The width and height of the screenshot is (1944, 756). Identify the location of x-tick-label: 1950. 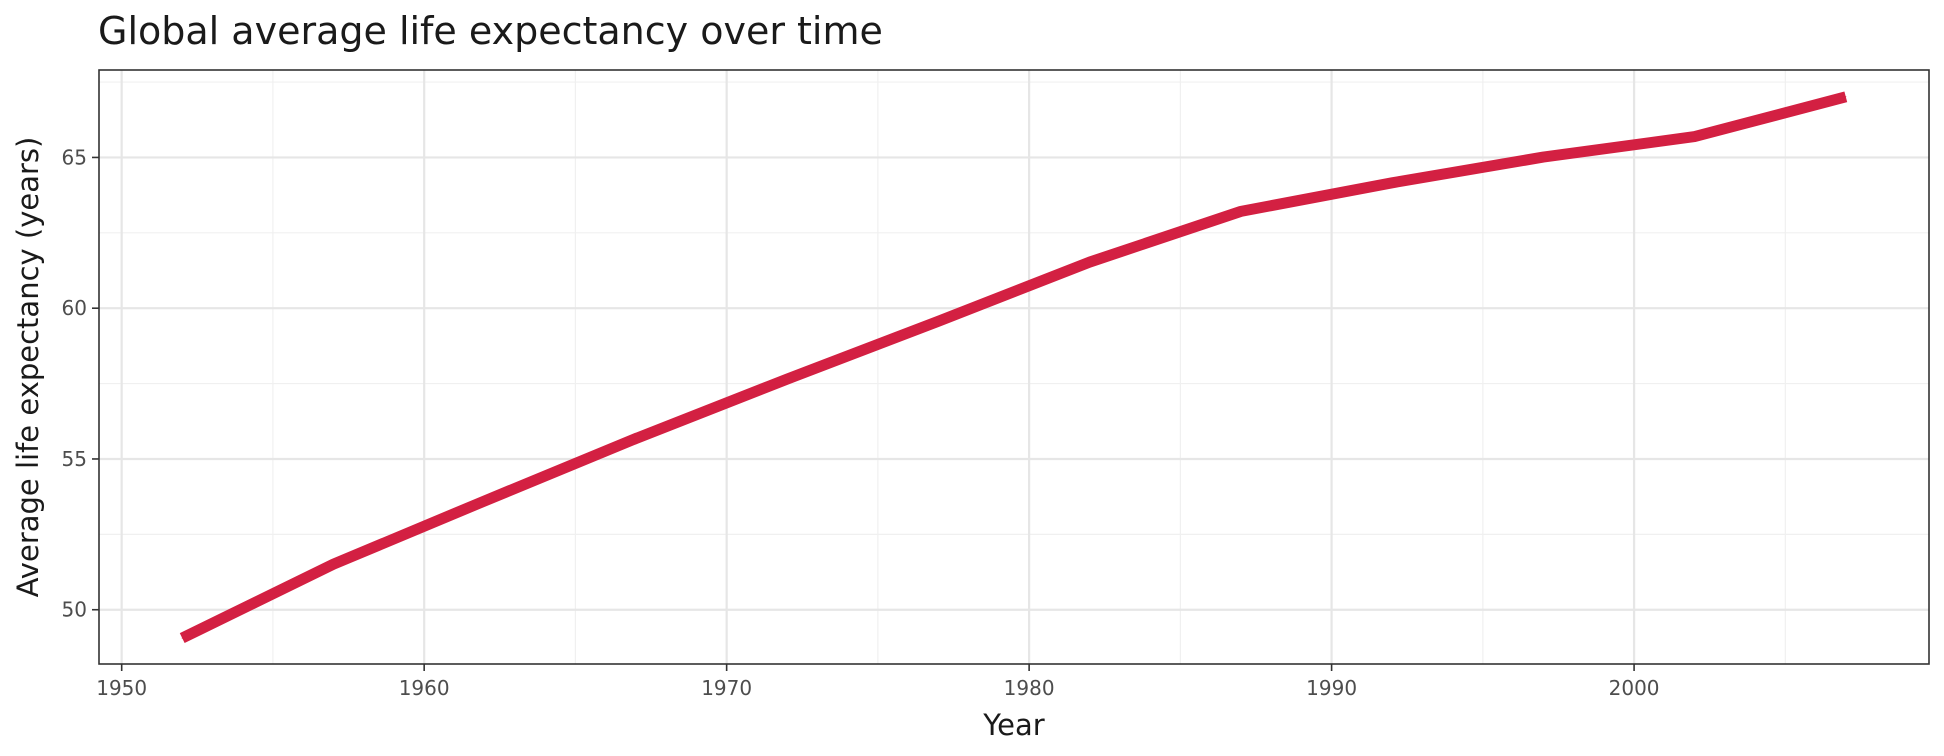
(121, 688).